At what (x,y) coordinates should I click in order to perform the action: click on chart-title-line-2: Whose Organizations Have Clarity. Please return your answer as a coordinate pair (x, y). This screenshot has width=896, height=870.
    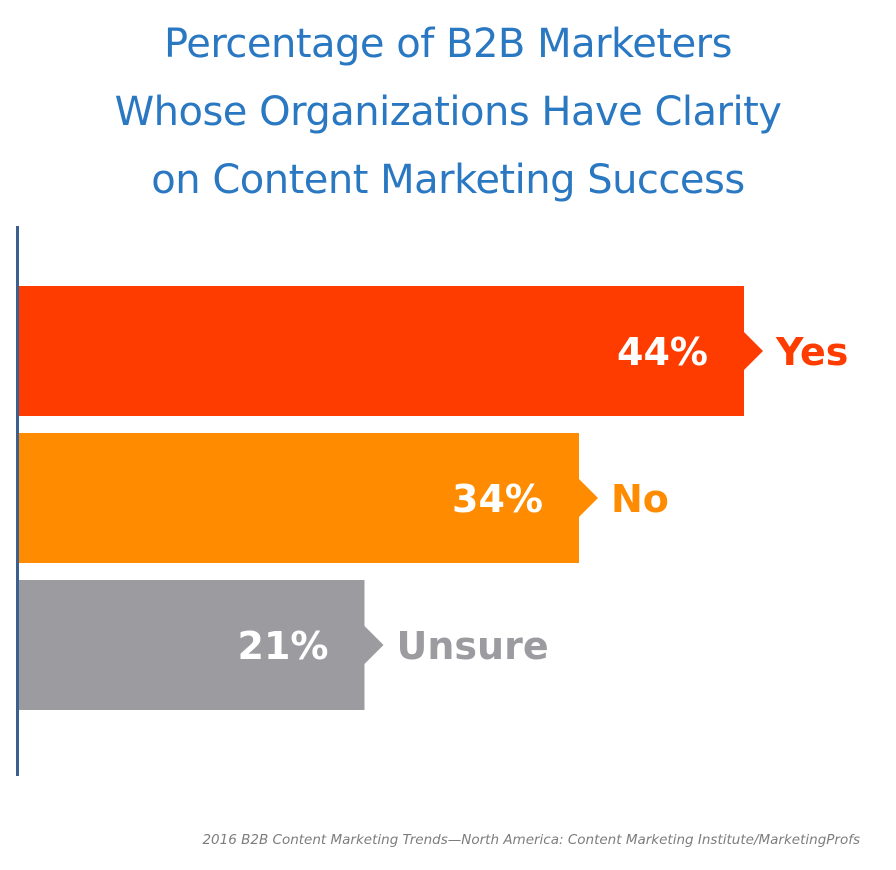
    Looking at the image, I should click on (448, 112).